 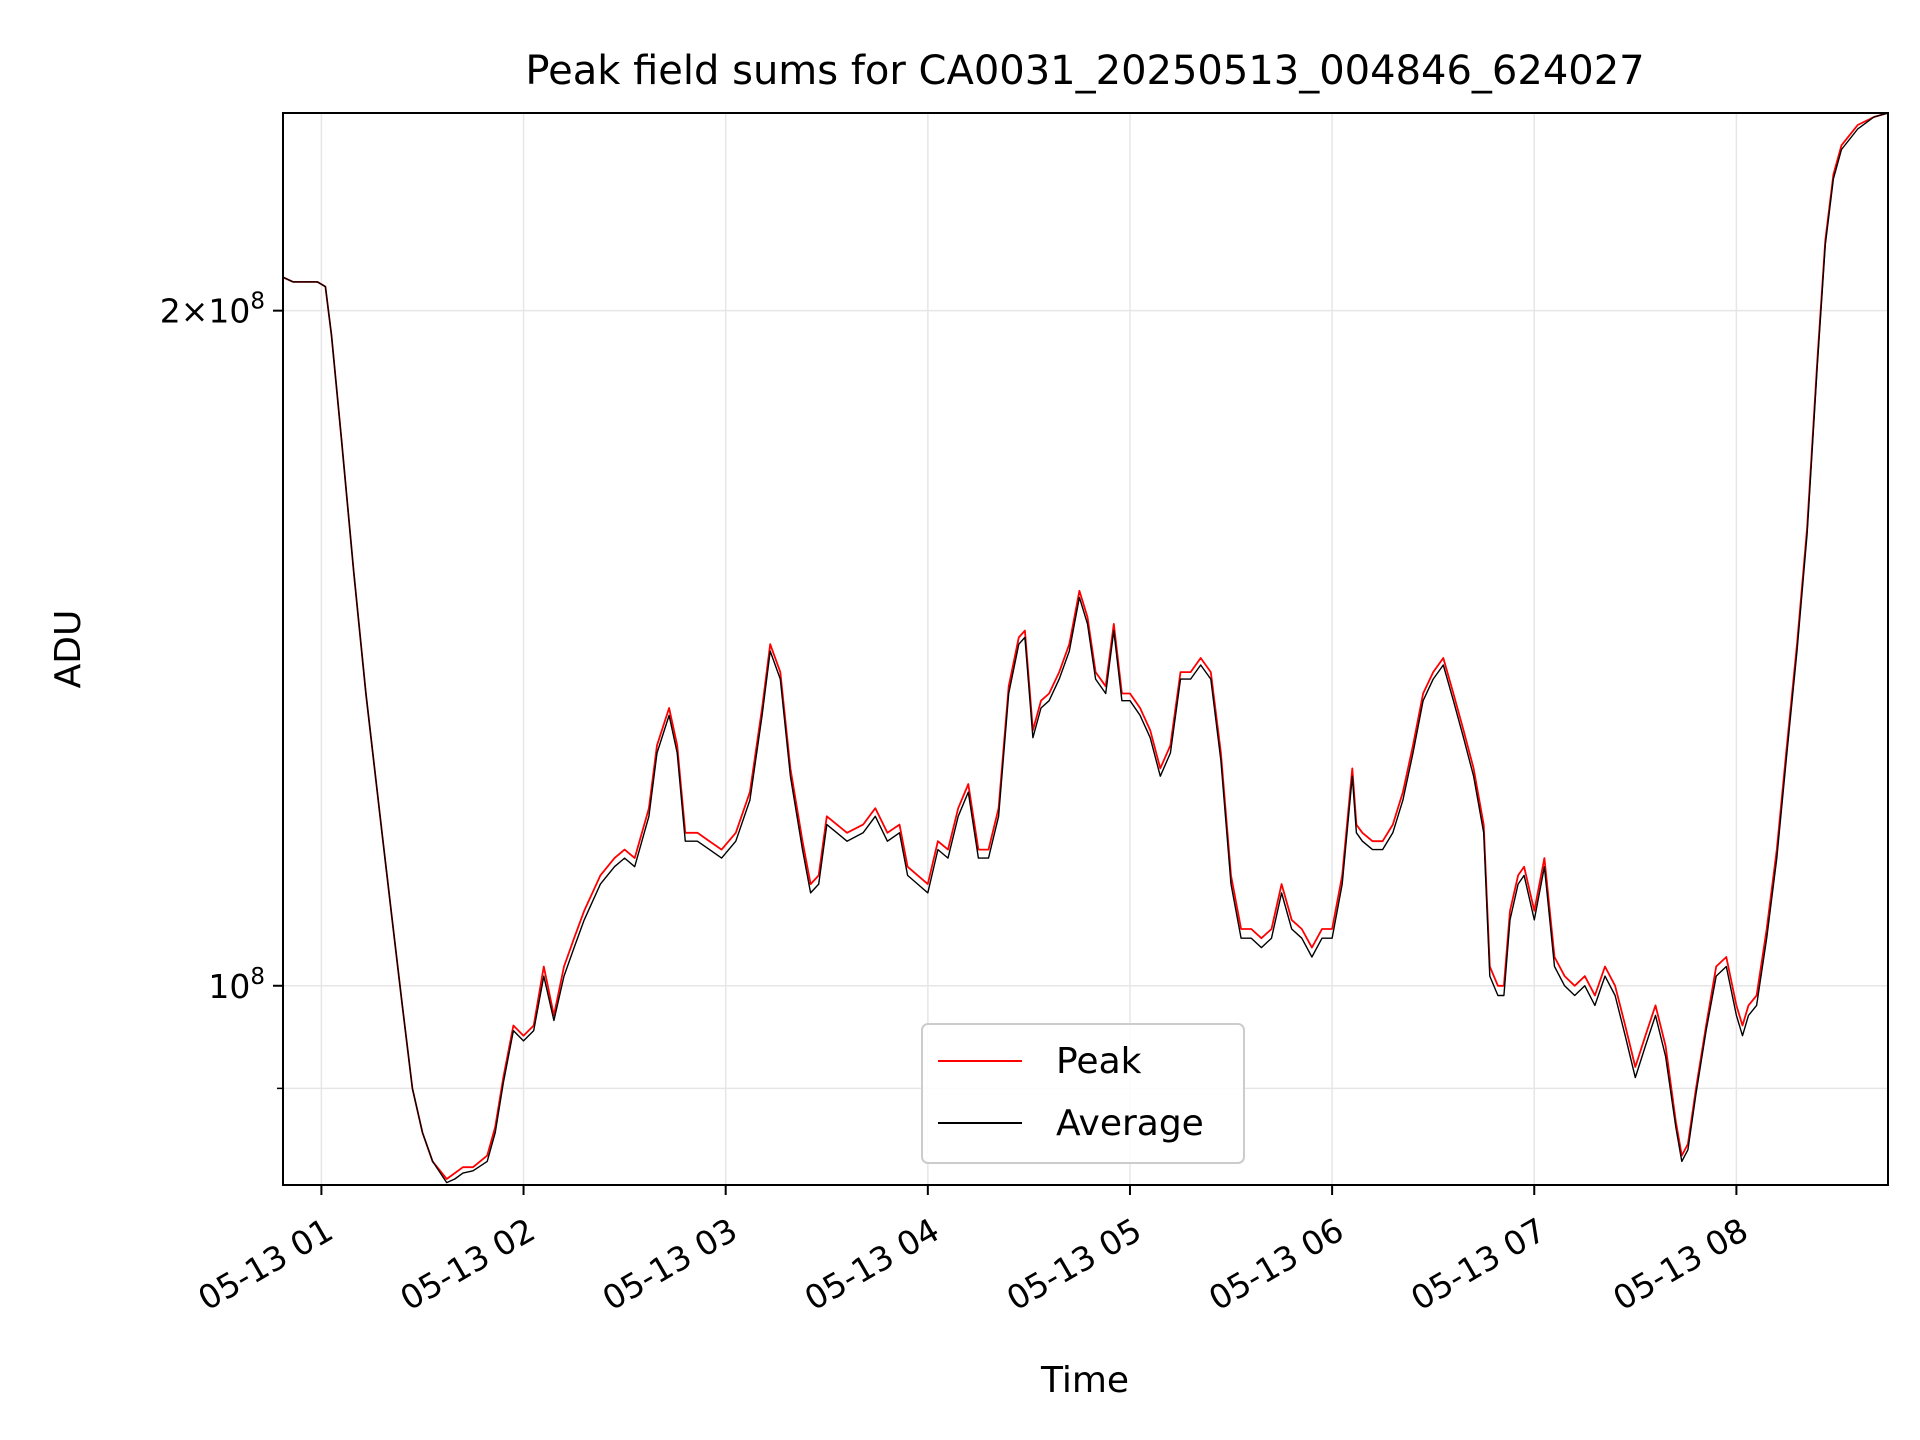 What do you see at coordinates (1130, 1123) in the screenshot?
I see `legend-label-average: Average` at bounding box center [1130, 1123].